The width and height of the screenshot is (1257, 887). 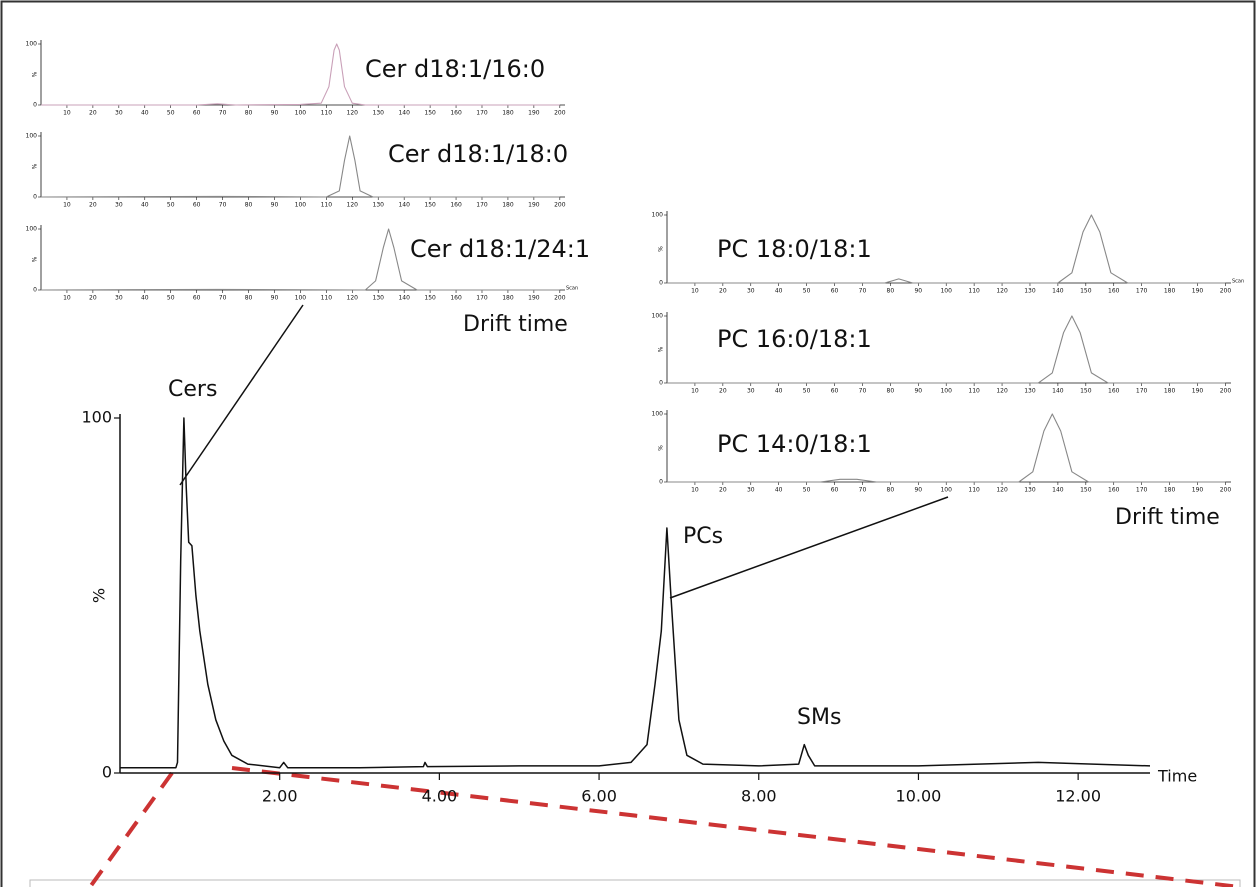 What do you see at coordinates (300, 74) in the screenshot?
I see `curve` at bounding box center [300, 74].